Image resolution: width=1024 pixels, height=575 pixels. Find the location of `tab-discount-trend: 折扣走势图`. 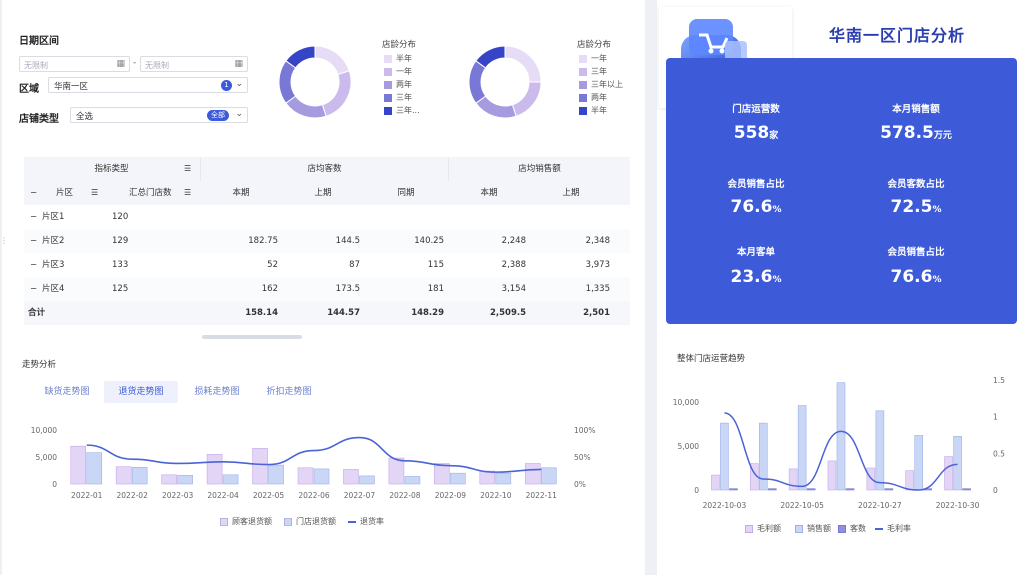

tab-discount-trend: 折扣走势图 is located at coordinates (289, 392).